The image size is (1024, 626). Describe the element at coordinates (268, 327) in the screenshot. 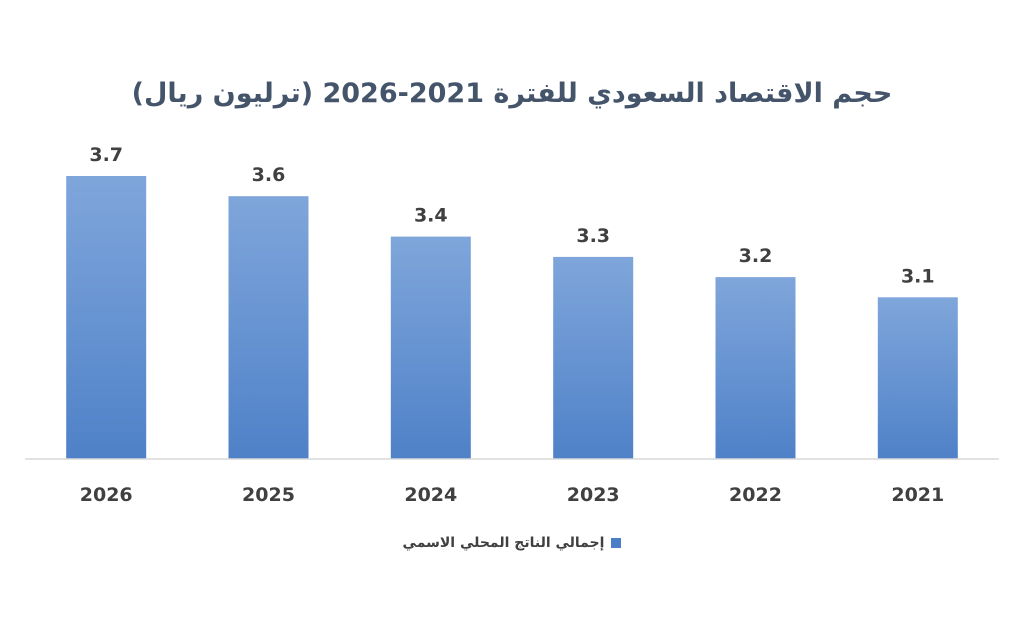

I see `bar-2025` at that location.